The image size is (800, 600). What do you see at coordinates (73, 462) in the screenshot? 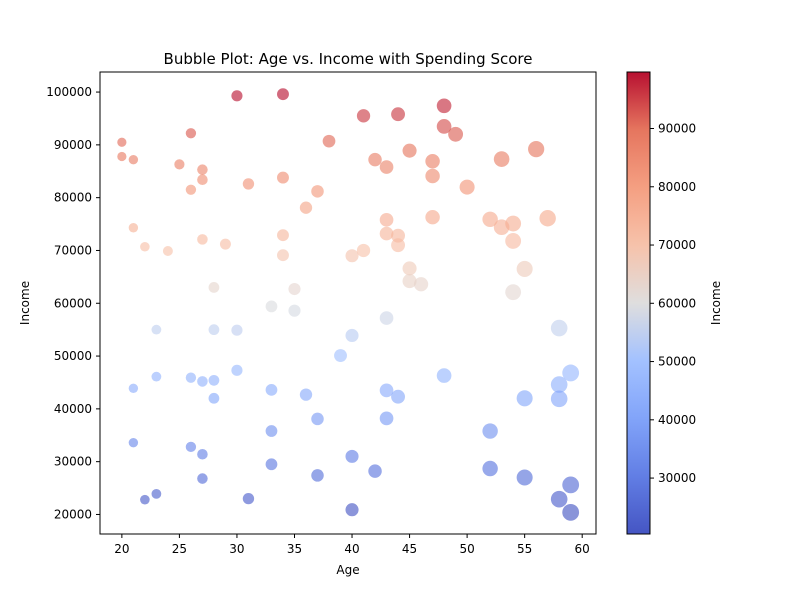
I see `y-tick-label: 30000` at bounding box center [73, 462].